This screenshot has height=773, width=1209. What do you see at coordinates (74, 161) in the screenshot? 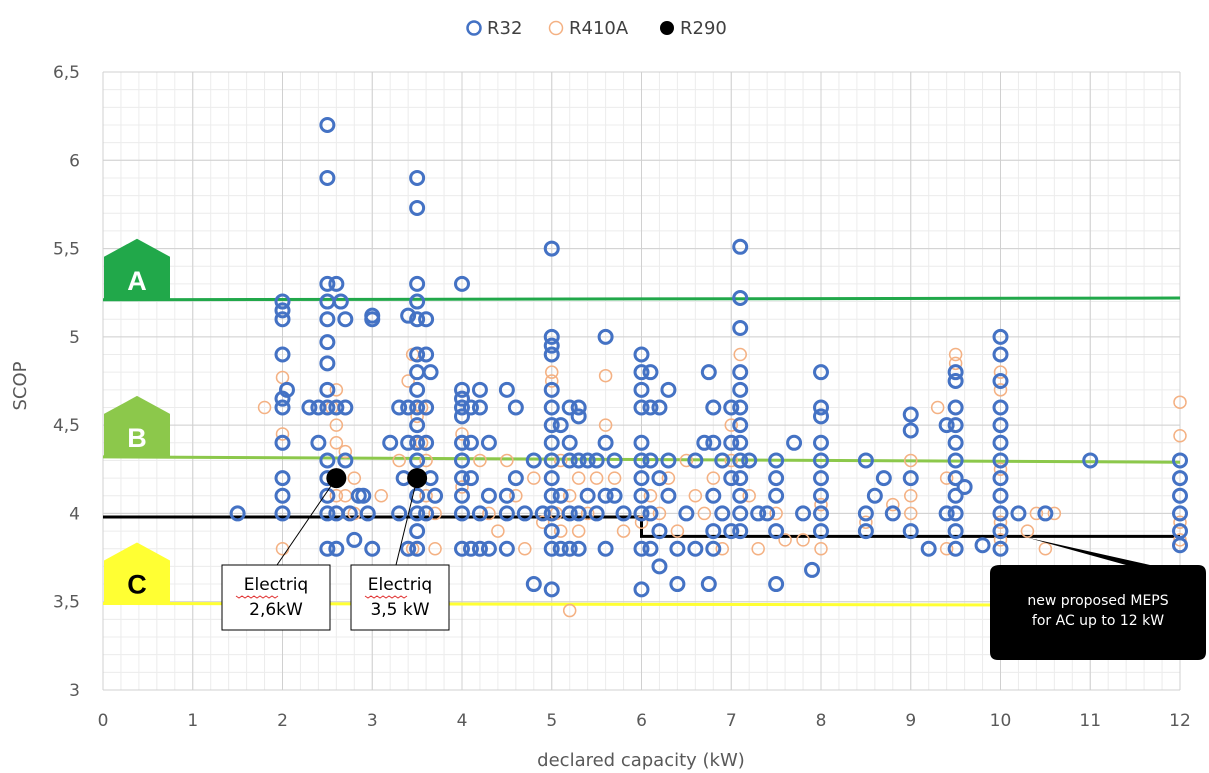
I see `y-tick-label: 6` at bounding box center [74, 161].